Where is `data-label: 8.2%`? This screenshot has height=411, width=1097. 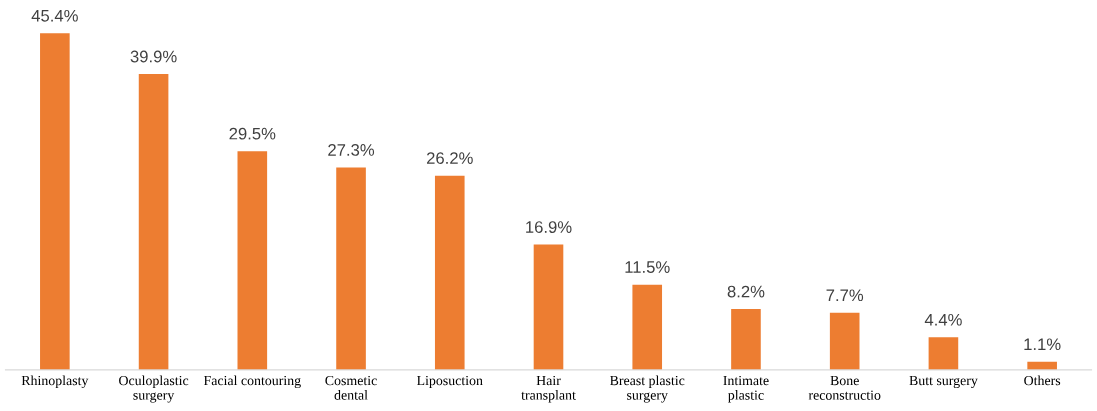
data-label: 8.2% is located at coordinates (746, 291).